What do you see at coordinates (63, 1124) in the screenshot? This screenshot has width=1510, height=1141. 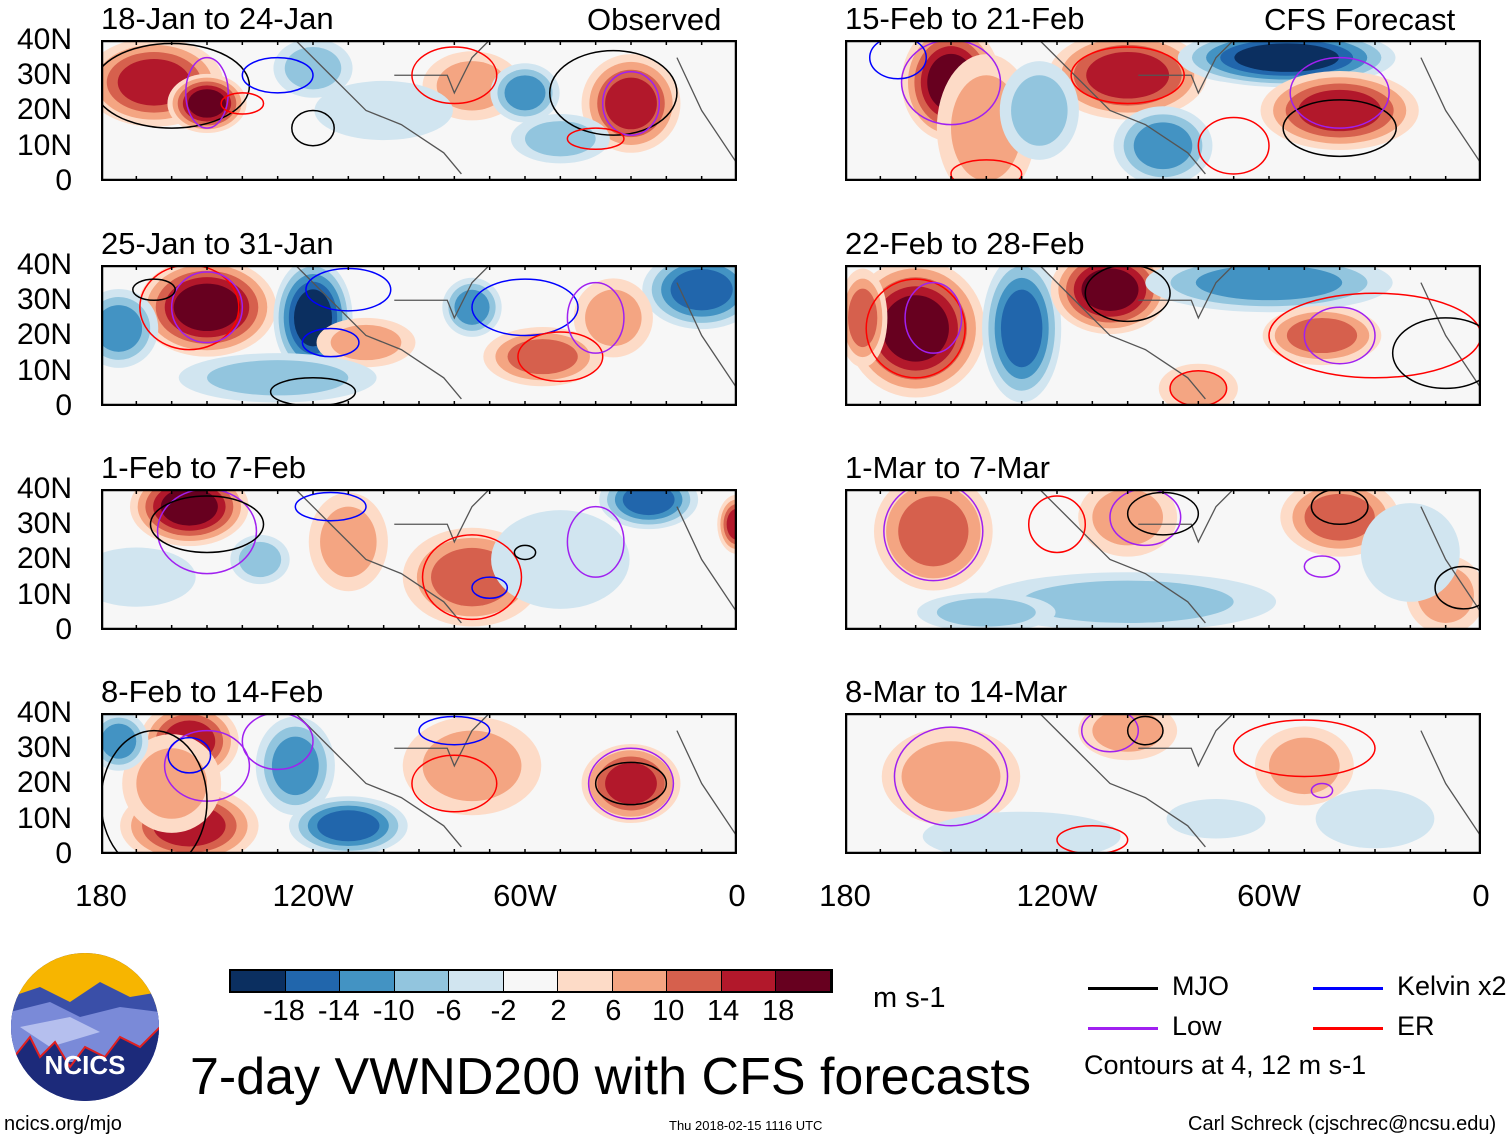 I see `website-link: ncics.org/mjo` at bounding box center [63, 1124].